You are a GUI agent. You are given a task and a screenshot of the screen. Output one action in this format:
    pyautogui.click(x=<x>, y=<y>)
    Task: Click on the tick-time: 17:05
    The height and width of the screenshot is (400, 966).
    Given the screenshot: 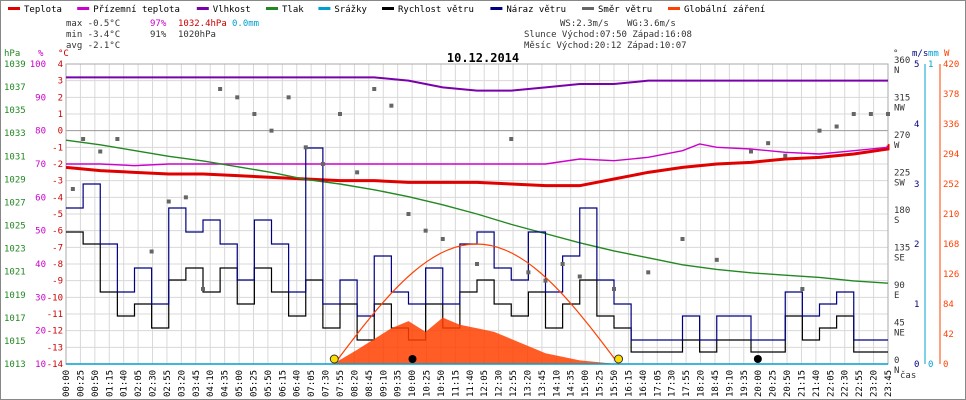 What is the action you would take?
    pyautogui.click(x=658, y=383)
    